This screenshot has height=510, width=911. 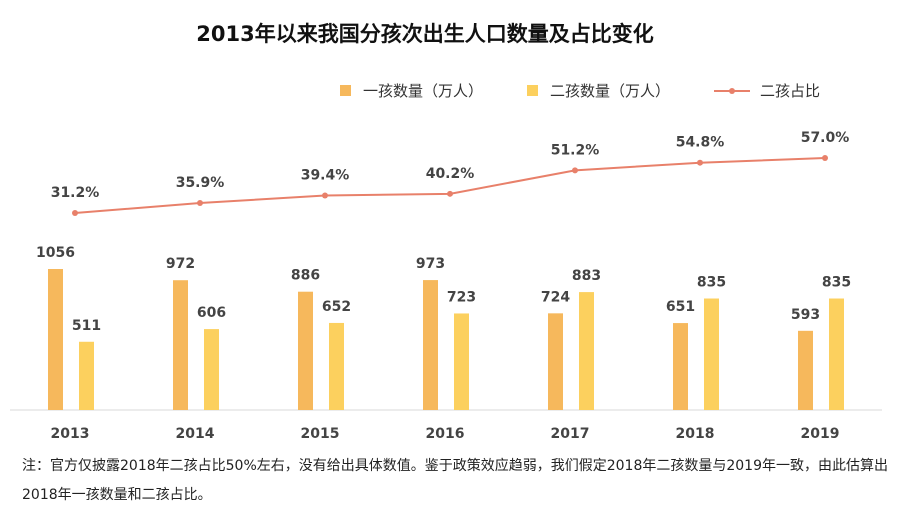 What do you see at coordinates (445, 434) in the screenshot?
I see `x-tick-label: 2016` at bounding box center [445, 434].